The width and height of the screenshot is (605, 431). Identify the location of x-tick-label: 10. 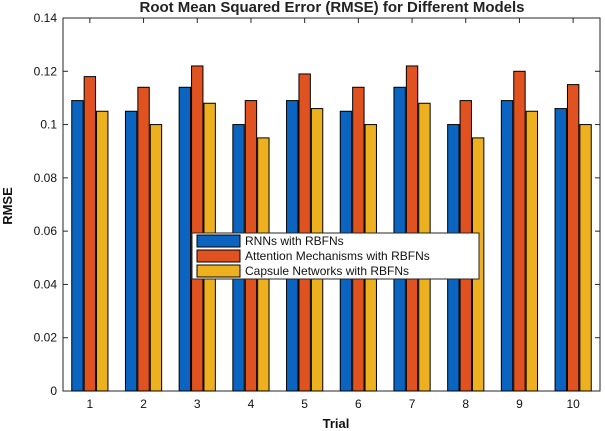
(573, 404).